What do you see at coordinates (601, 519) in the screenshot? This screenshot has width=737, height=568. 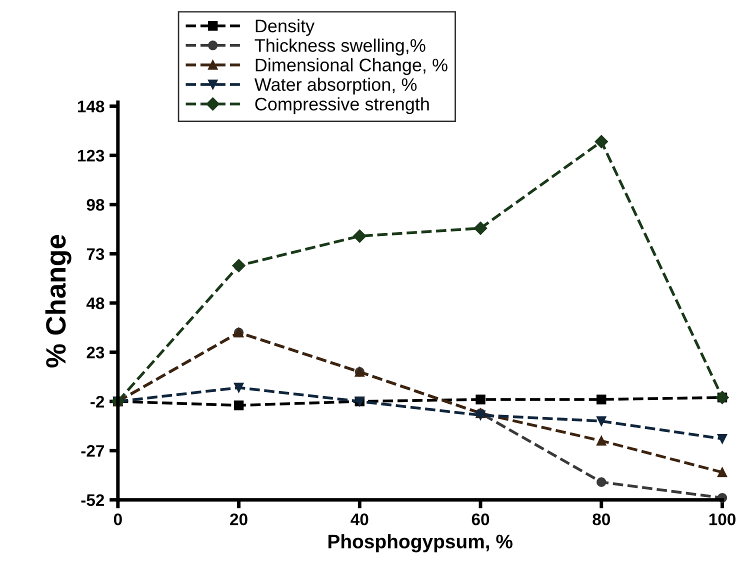 I see `x-tick-label: 80` at bounding box center [601, 519].